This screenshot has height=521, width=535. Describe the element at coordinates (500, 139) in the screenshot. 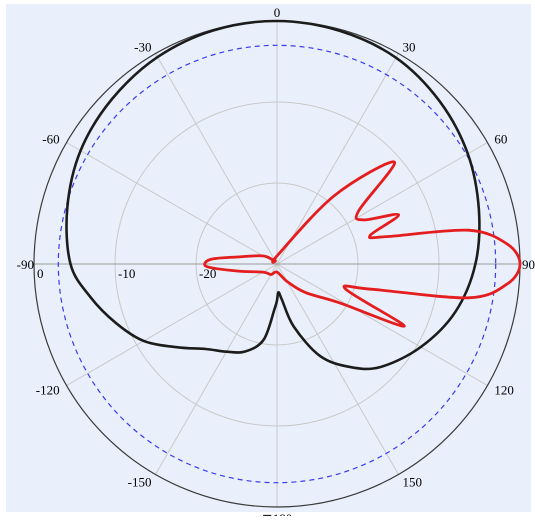

I see `angle-tick-label: 60` at that location.